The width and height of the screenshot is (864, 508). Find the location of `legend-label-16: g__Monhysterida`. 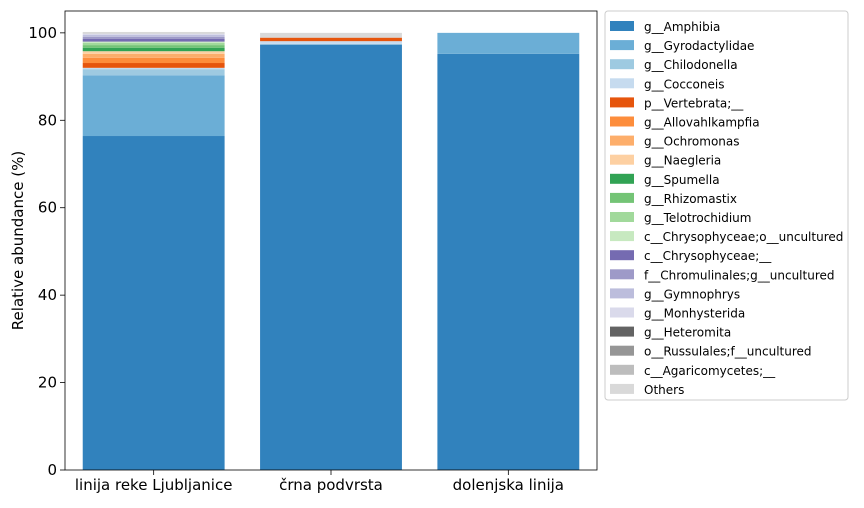

legend-label-16: g__Monhysterida is located at coordinates (694, 314).